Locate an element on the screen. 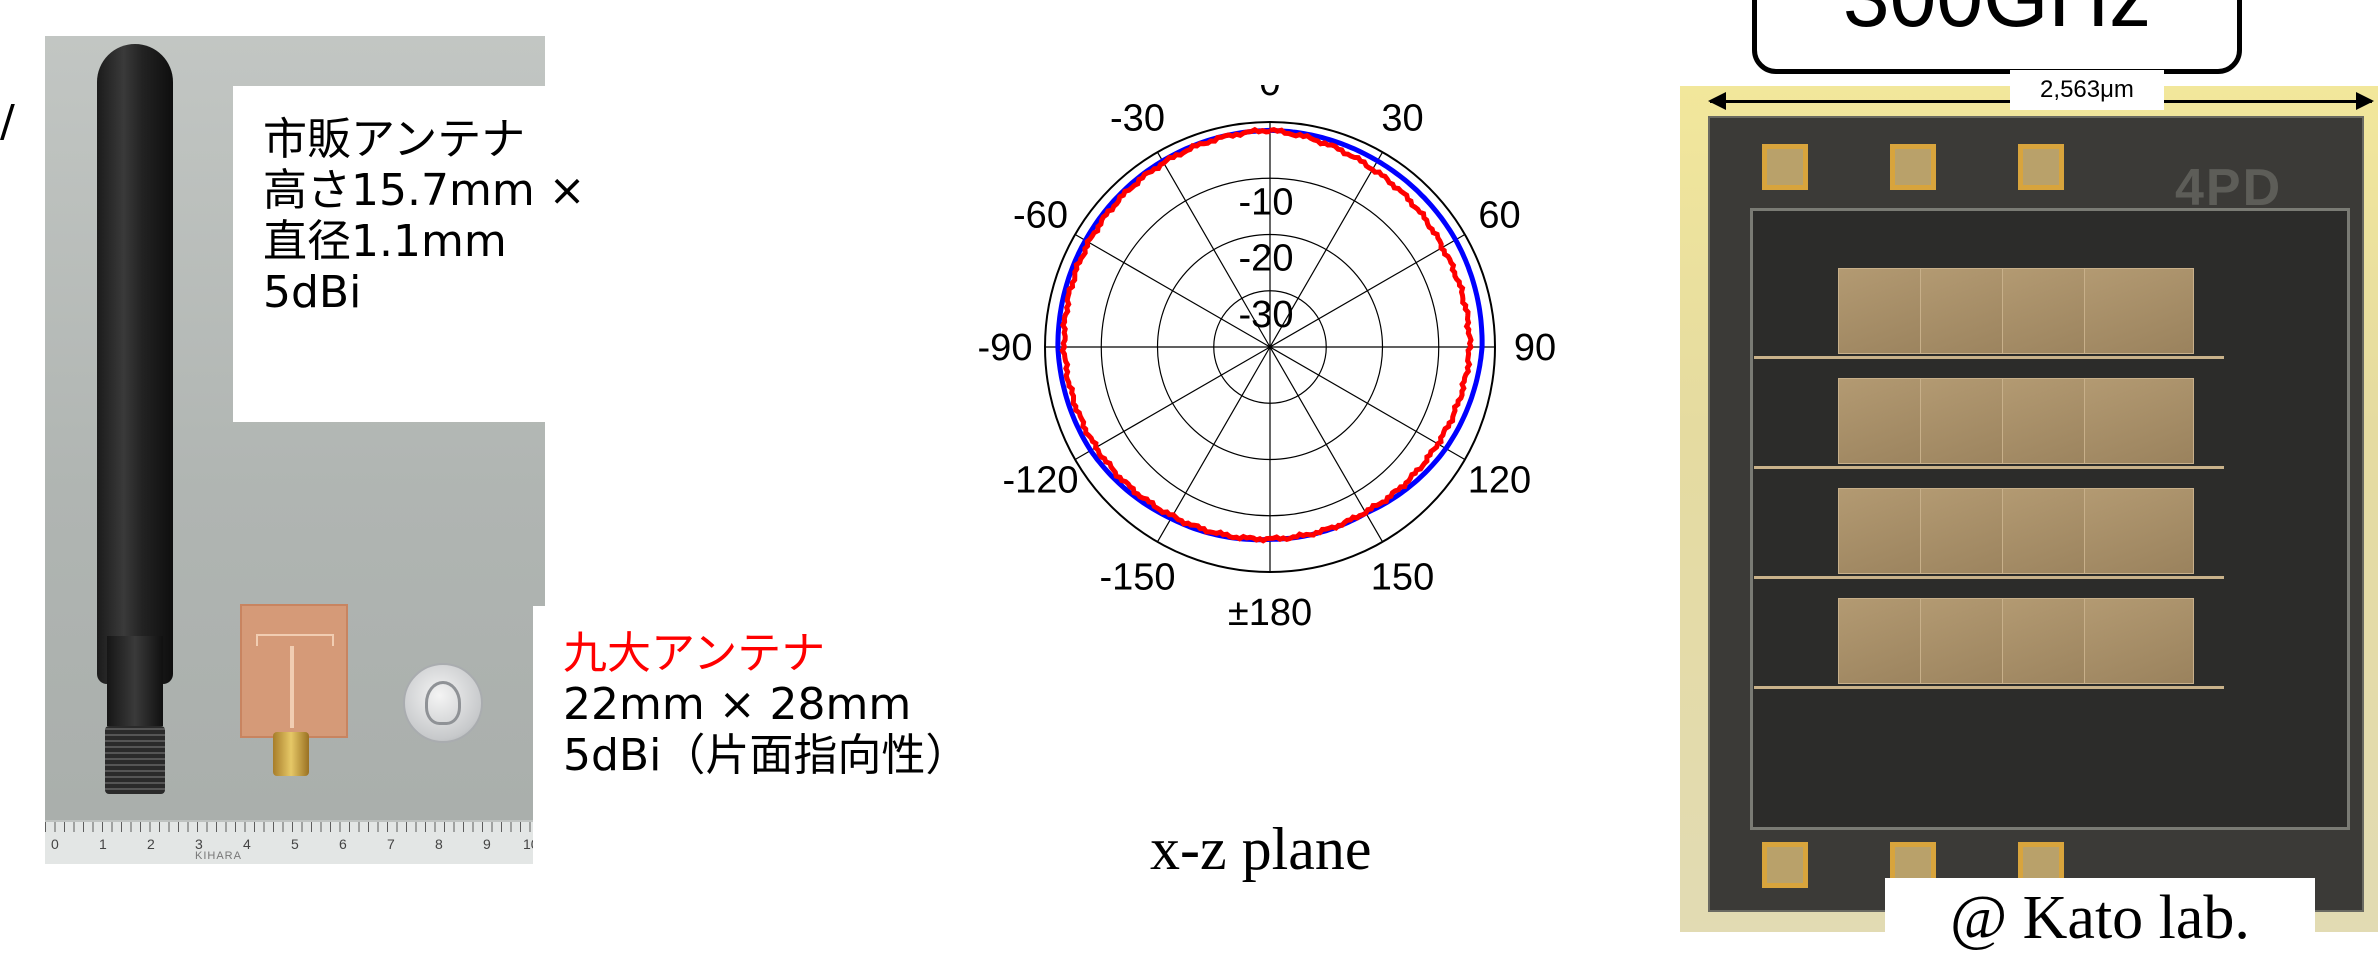  polar-grid is located at coordinates (1270, 347).